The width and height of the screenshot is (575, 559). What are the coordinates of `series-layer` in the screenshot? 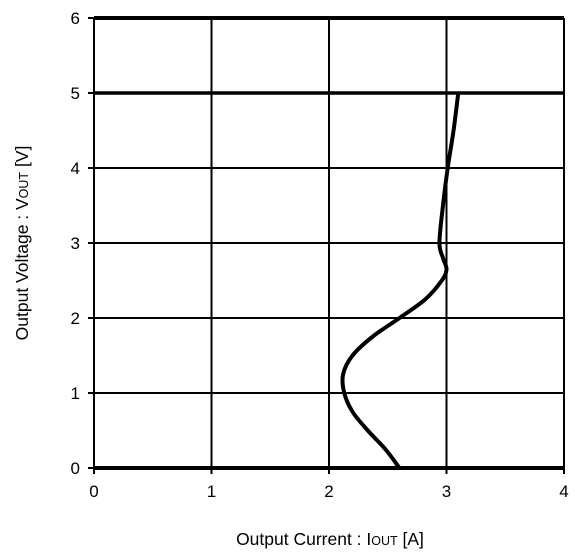 It's located at (400, 281).